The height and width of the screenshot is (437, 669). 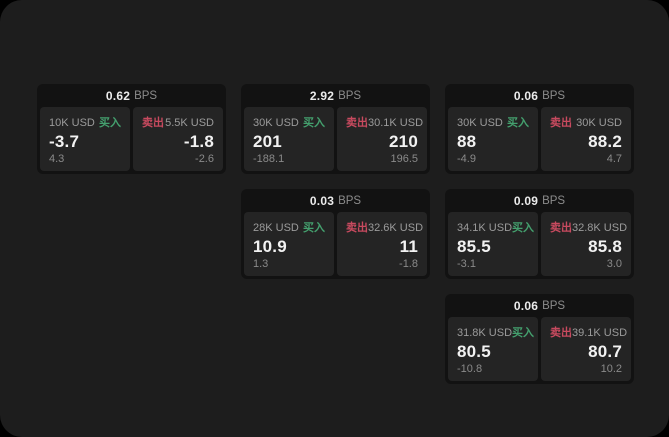 I want to click on sell-size: 39.1K USD, so click(x=600, y=333).